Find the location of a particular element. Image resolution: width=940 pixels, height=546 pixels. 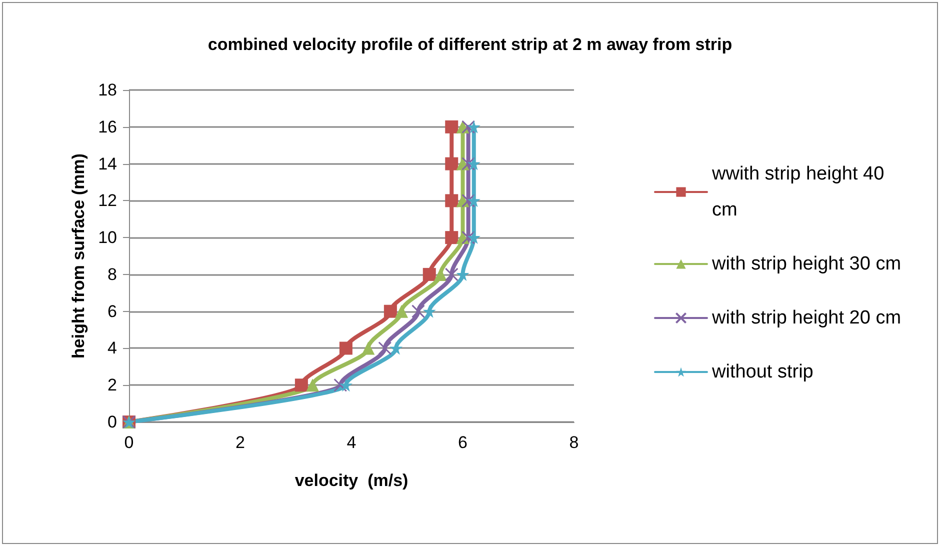

y-tick-label: 10 is located at coordinates (107, 238).